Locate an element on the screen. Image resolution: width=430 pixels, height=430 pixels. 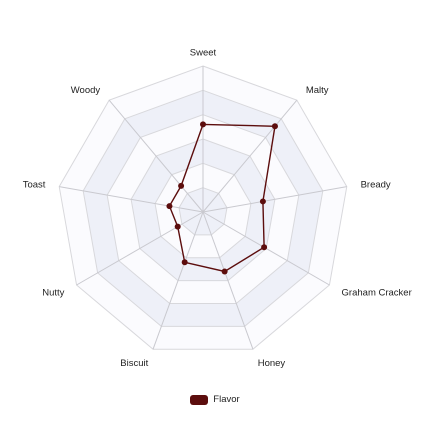
series-line is located at coordinates (222, 198).